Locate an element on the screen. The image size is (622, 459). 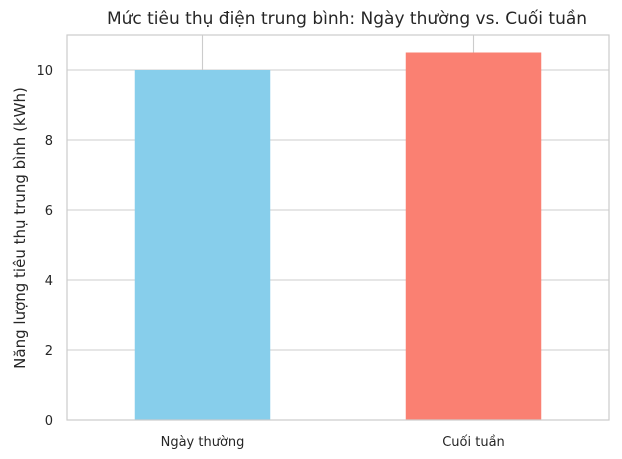
y-tick-labels: 0 2 4 6 8 10 is located at coordinates (44, 246).